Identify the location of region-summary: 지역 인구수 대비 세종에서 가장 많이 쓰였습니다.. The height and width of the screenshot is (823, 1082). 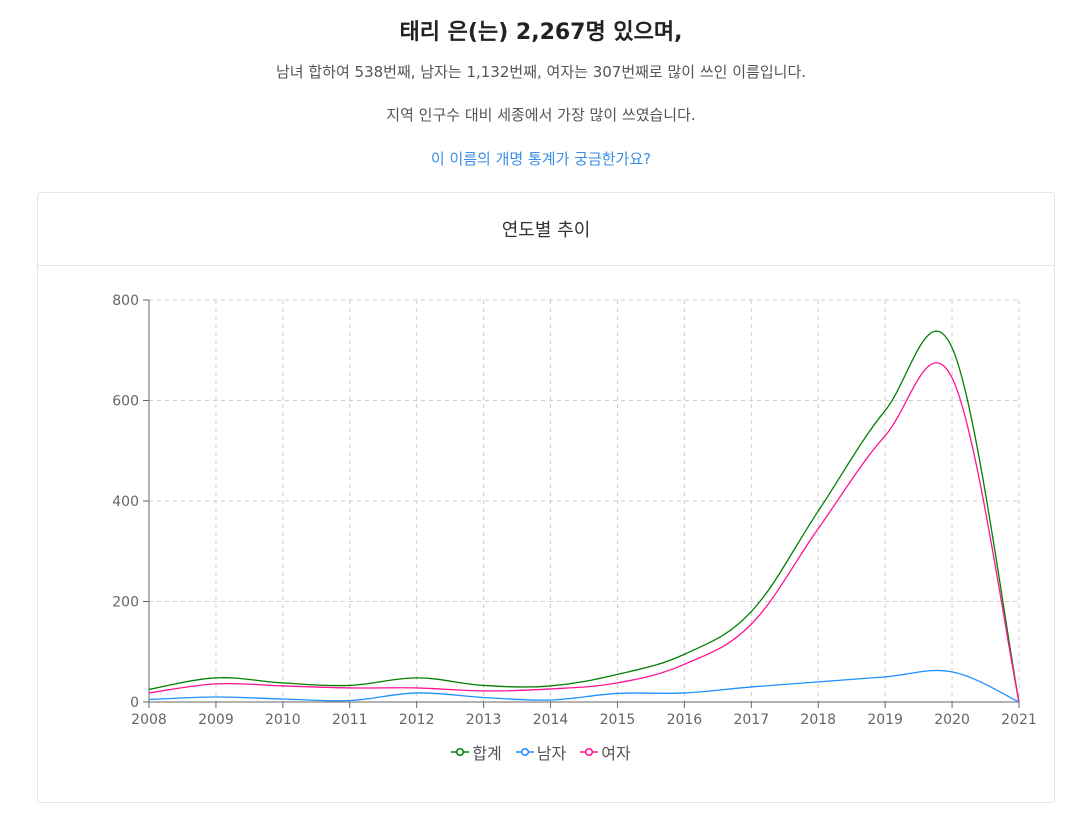
(541, 115).